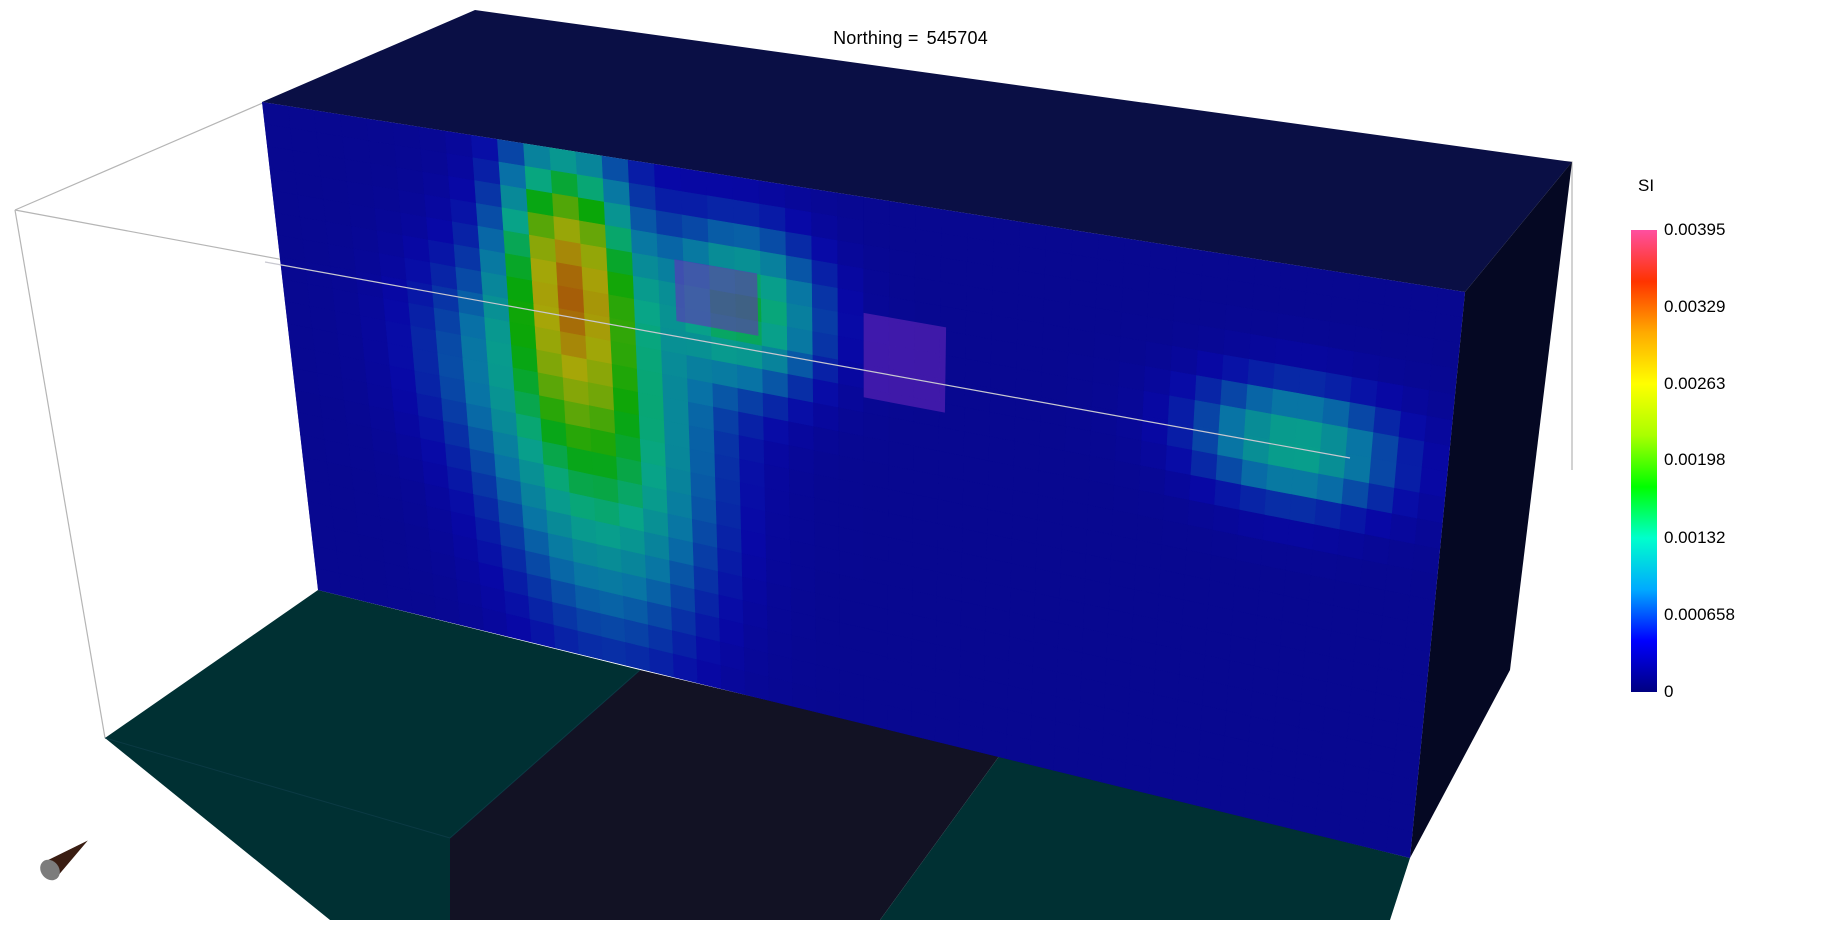 The image size is (1821, 925). What do you see at coordinates (1695, 229) in the screenshot?
I see `colorbar-tick-label: 0.00395` at bounding box center [1695, 229].